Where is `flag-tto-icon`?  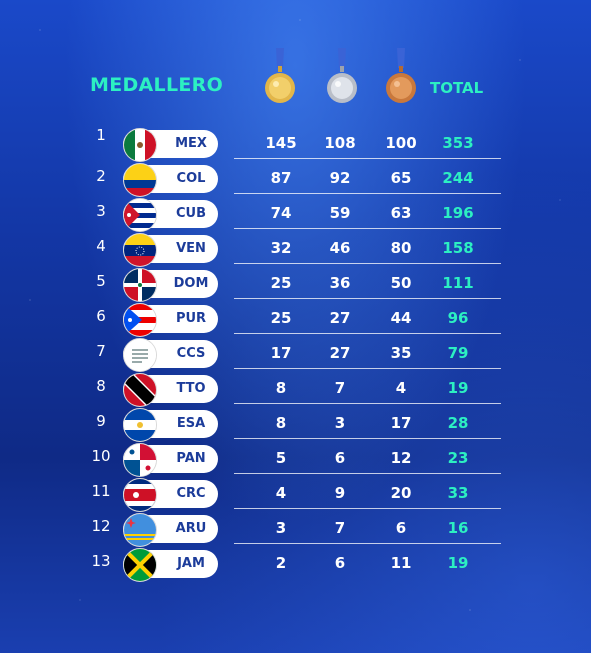
flag-tto-icon is located at coordinates (140, 390).